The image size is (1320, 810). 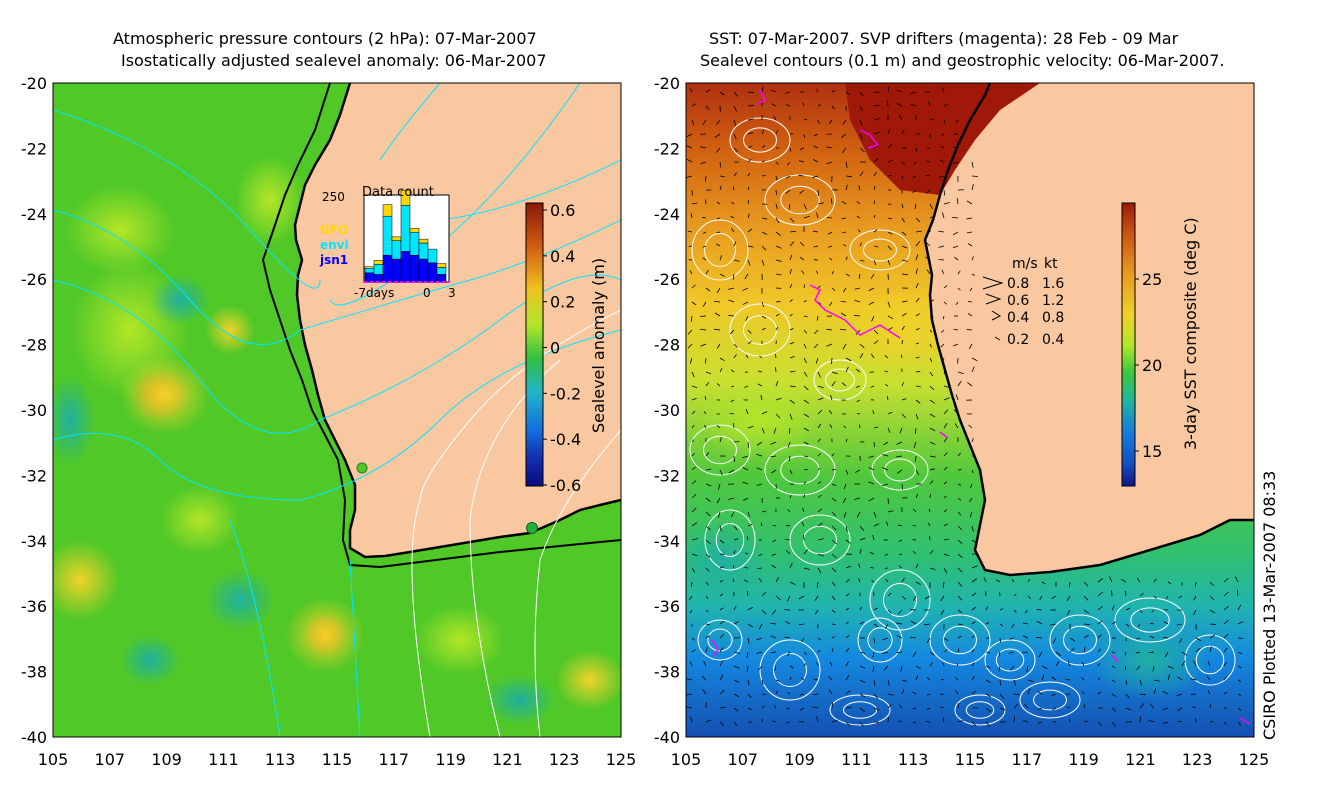 What do you see at coordinates (667, 345) in the screenshot?
I see `right-y-tick-label: -28` at bounding box center [667, 345].